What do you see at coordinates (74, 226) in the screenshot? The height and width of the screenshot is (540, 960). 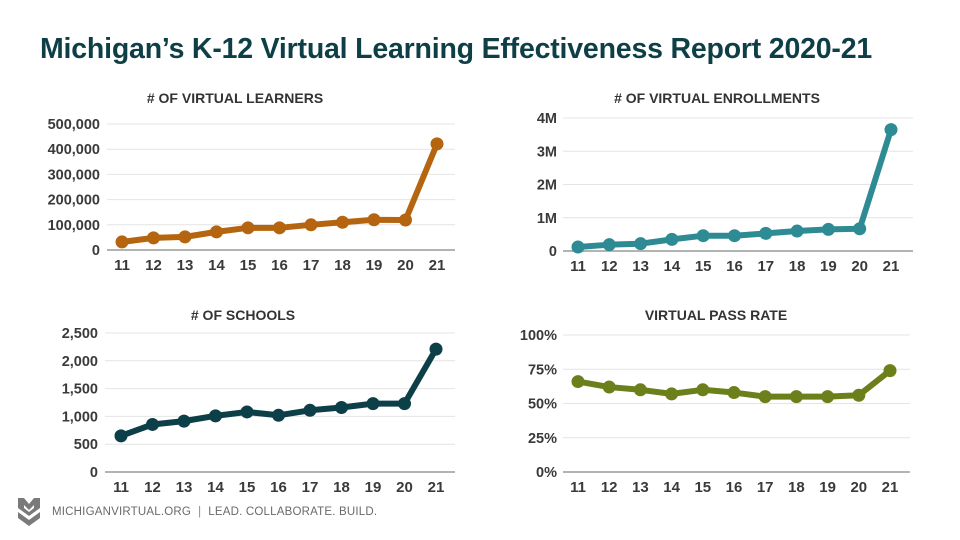 I see `y-tick-label: 100,000` at bounding box center [74, 226].